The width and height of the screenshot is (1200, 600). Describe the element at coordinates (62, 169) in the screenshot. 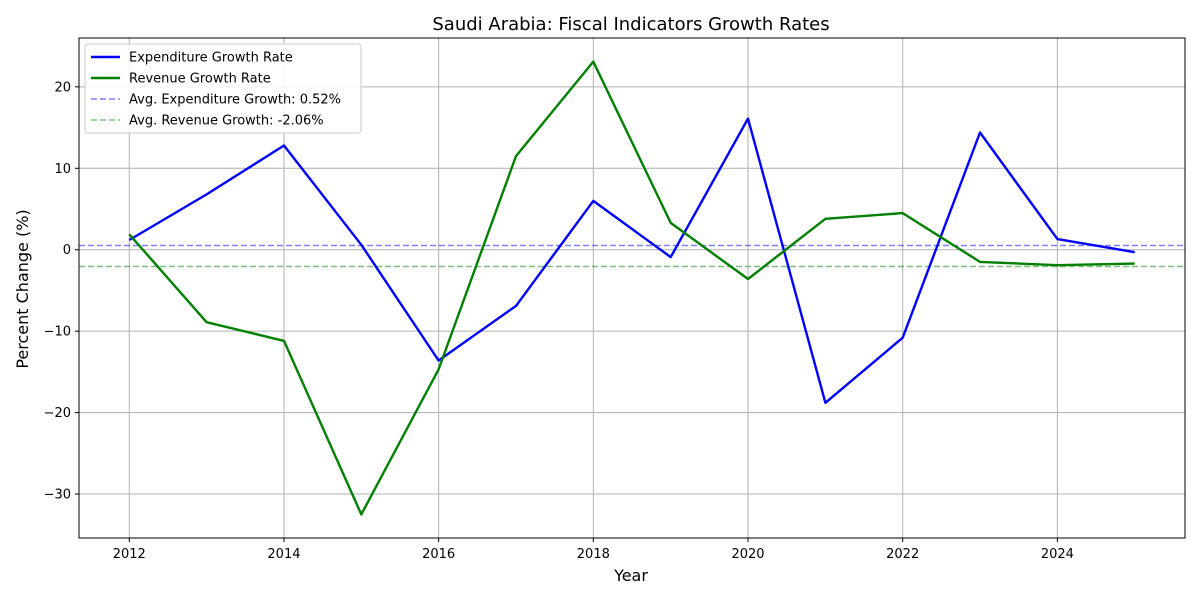

I see `y-tick-label: 10` at that location.